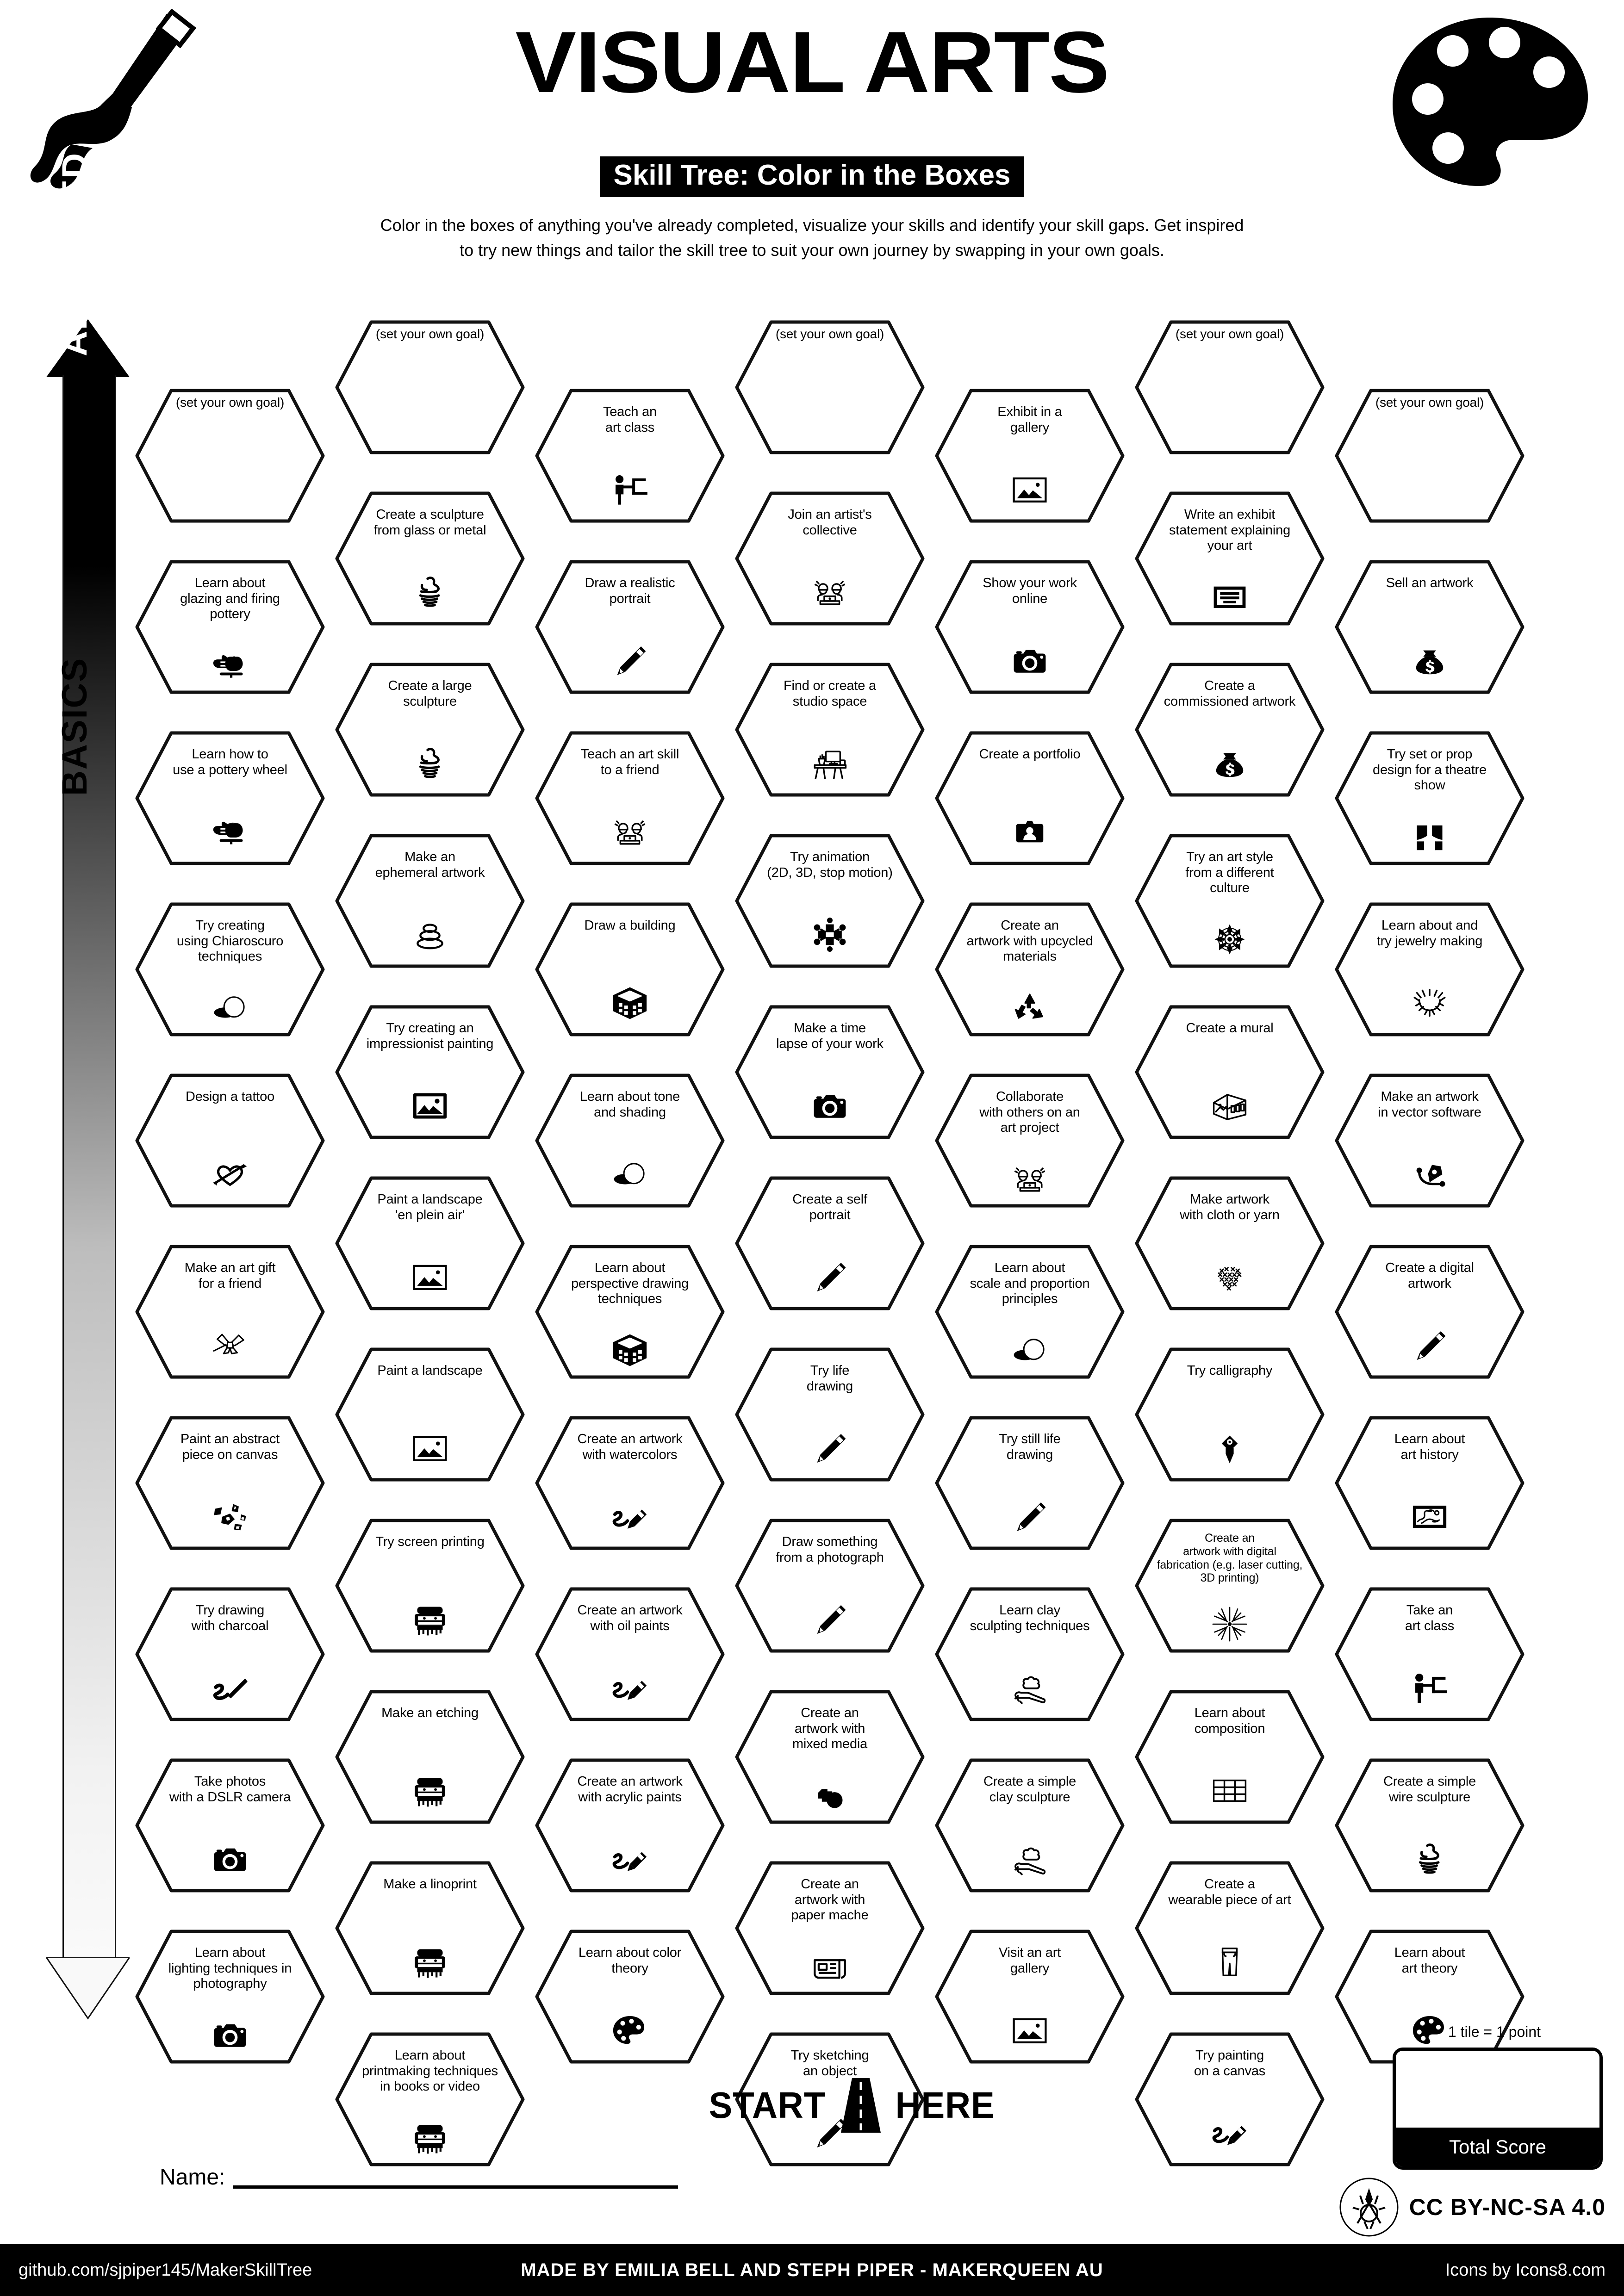 The image size is (1624, 2296). Describe the element at coordinates (1030, 1141) in the screenshot. I see `skill-tile: Collaborate with others on an art project` at that location.